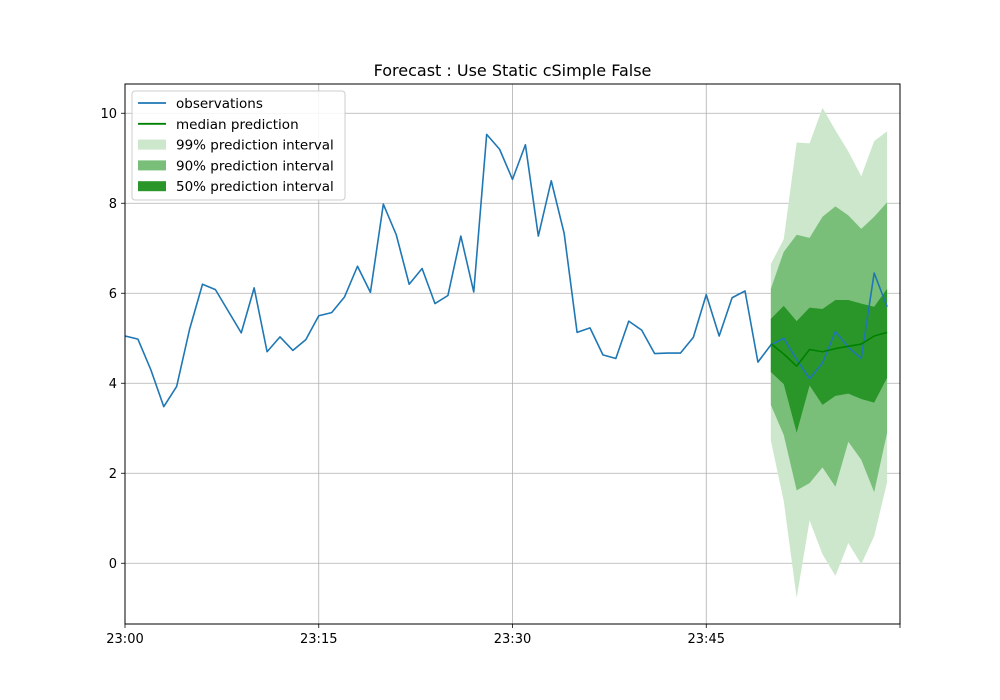 The width and height of the screenshot is (1000, 700). I want to click on x-tick-label: 23:45, so click(706, 639).